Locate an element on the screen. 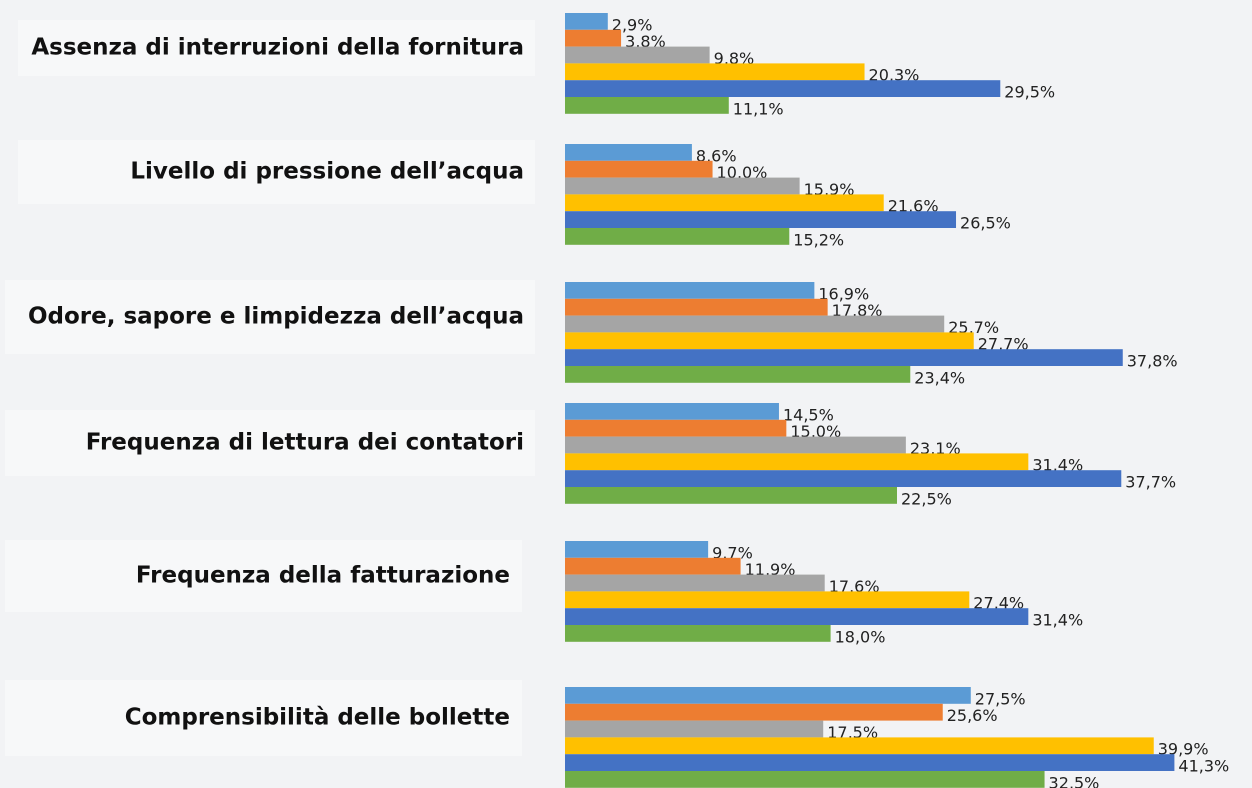 The image size is (1252, 788). category-label: Assenza di interruzioni della fornitura is located at coordinates (277, 48).